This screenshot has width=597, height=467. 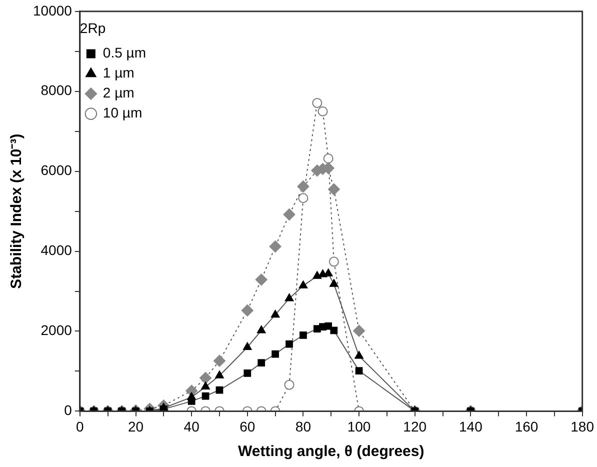 What do you see at coordinates (303, 426) in the screenshot?
I see `x-tick-label: 80` at bounding box center [303, 426].